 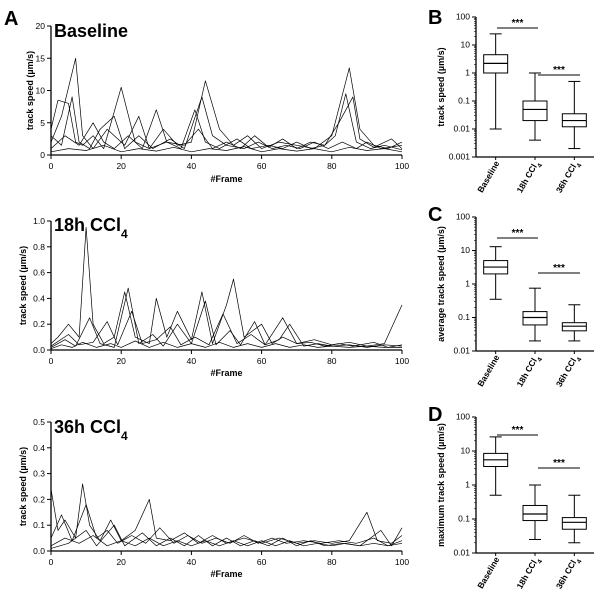 I want to click on y-axis-label: maximum track speed (µm/s), so click(x=441, y=485).